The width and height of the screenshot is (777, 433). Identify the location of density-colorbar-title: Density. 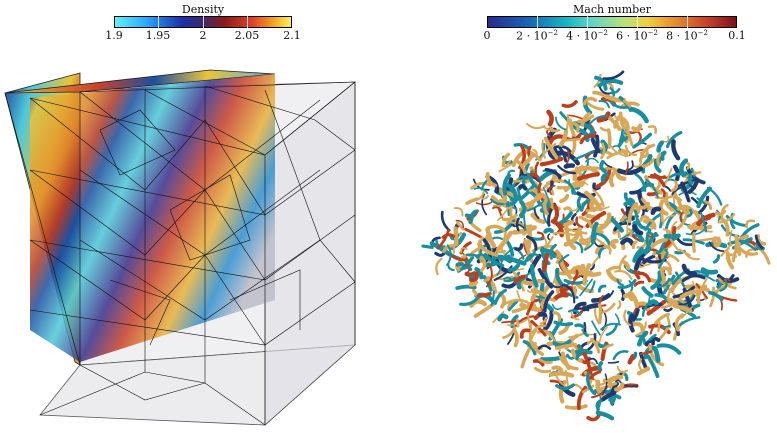
(203, 9).